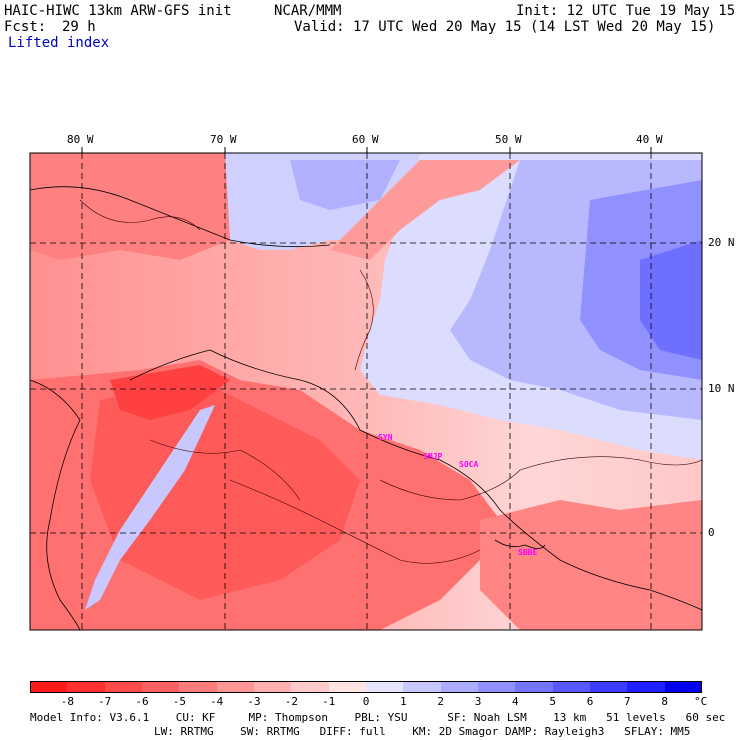 The width and height of the screenshot is (740, 740). I want to click on colorbar-level-label: -8, so click(67, 701).